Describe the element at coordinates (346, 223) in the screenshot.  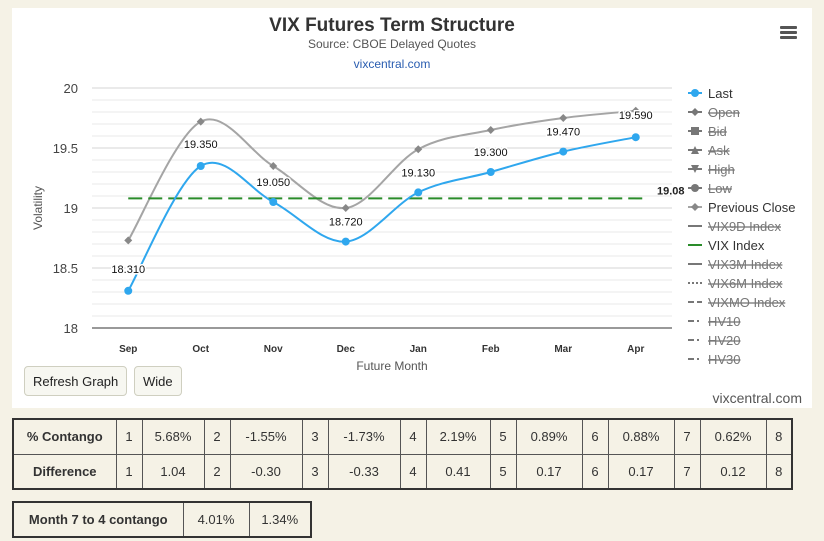
I see `data-label: 18.720` at that location.